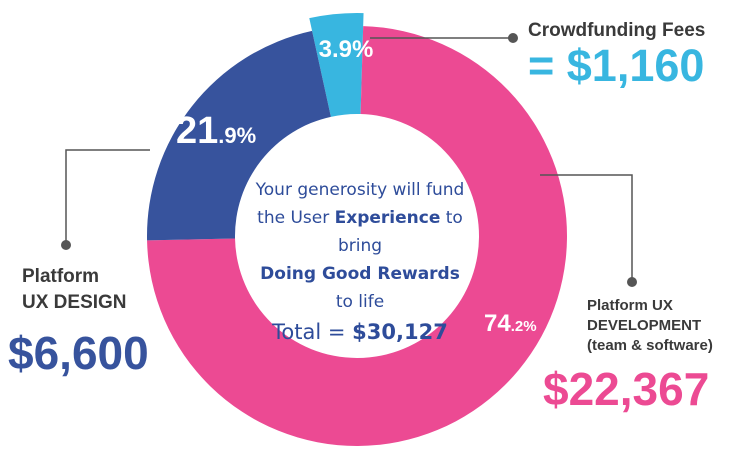 The height and width of the screenshot is (450, 750). I want to click on slice-design, so click(239, 135).